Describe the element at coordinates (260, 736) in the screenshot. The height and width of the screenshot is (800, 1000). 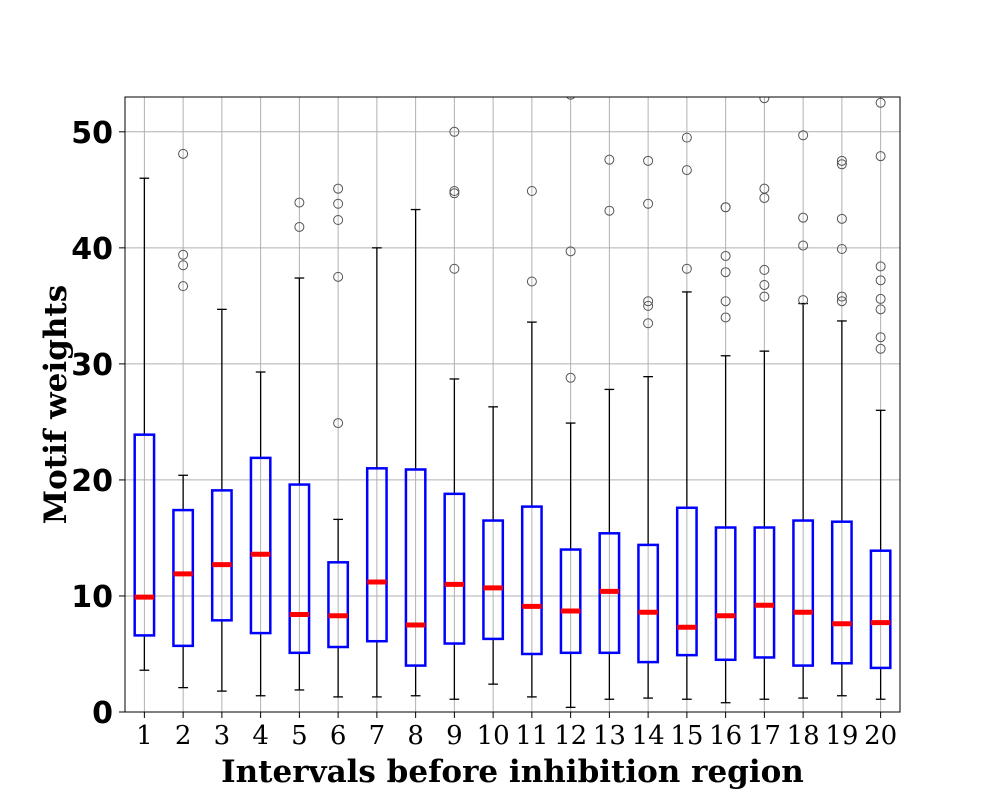
I see `x-tick-label: 4` at that location.